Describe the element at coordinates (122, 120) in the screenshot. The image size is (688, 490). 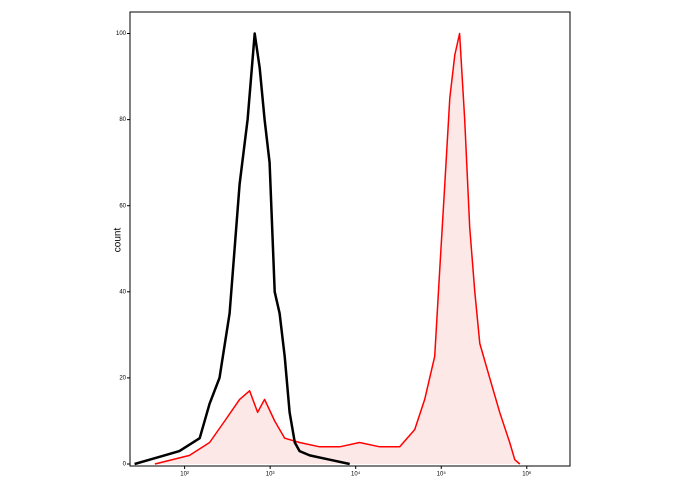
I see `y-tick-label: 80` at that location.